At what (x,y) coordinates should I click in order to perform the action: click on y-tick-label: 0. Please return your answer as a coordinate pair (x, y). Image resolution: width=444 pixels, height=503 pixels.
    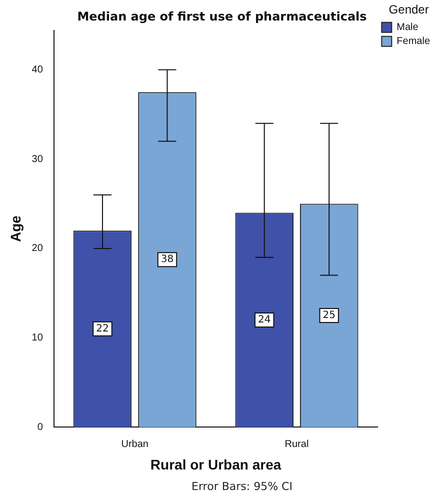
    Looking at the image, I should click on (40, 427).